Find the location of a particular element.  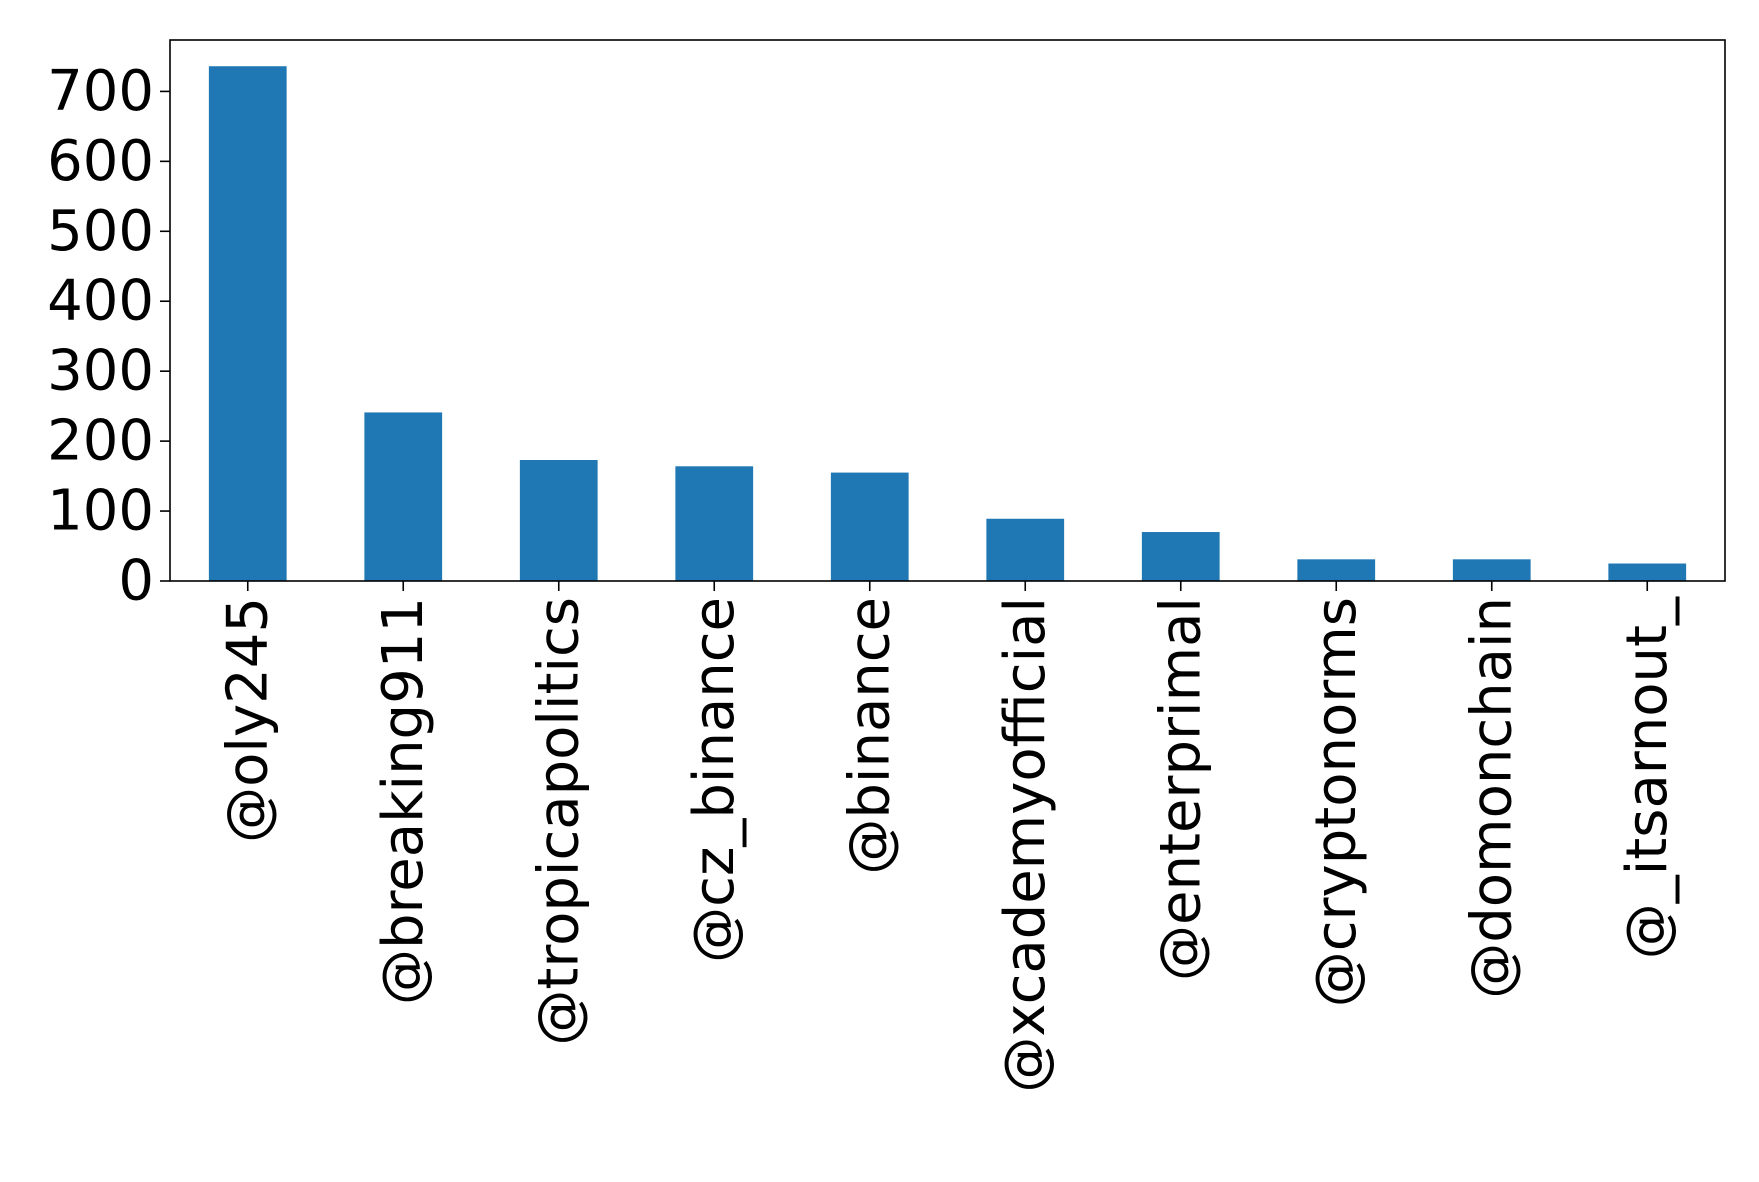

x-tick-label: @oly245 is located at coordinates (247, 720).